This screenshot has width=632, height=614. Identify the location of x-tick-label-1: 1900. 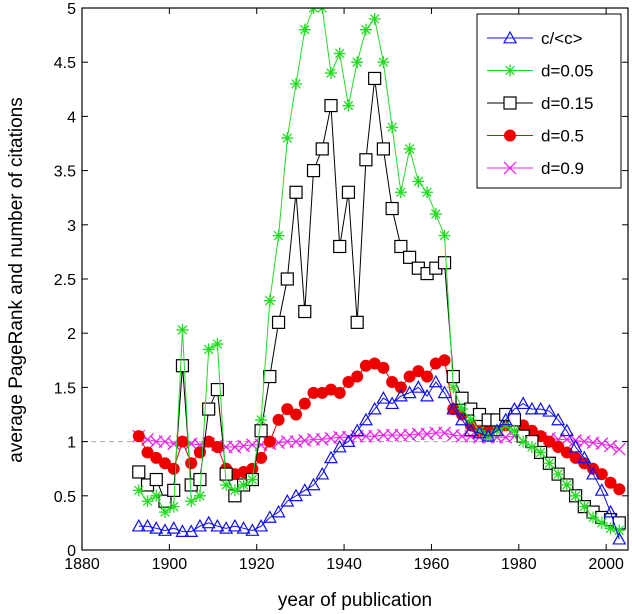
(170, 564).